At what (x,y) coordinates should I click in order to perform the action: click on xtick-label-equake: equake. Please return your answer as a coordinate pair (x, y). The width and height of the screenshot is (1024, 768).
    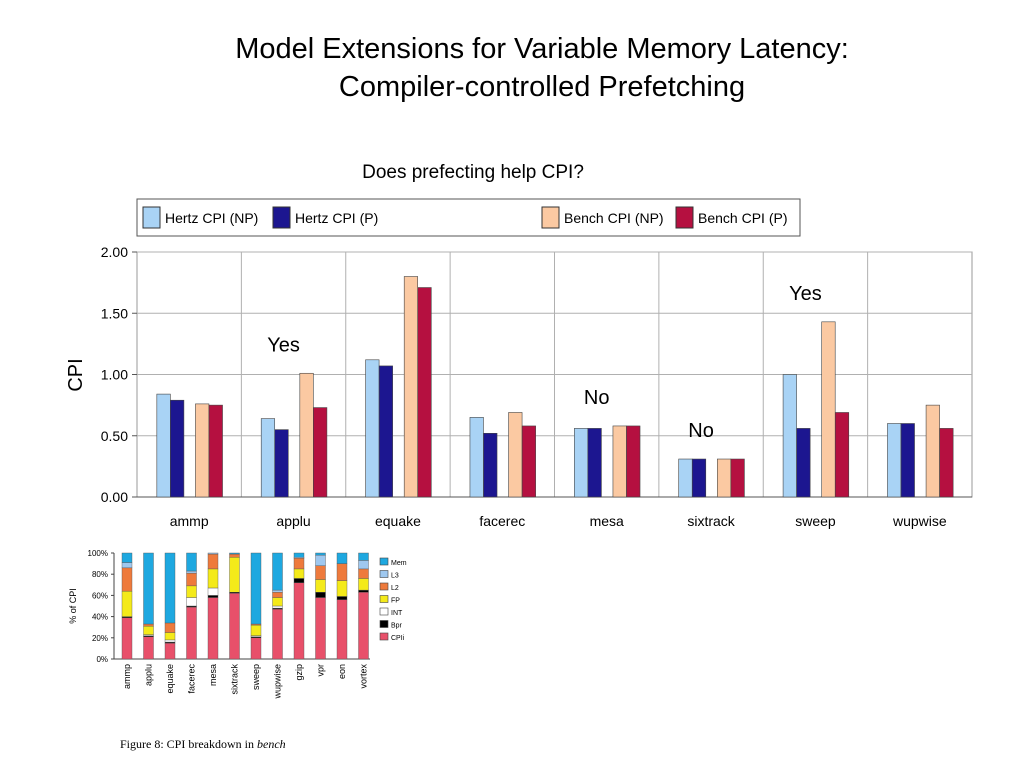
    Looking at the image, I should click on (398, 521).